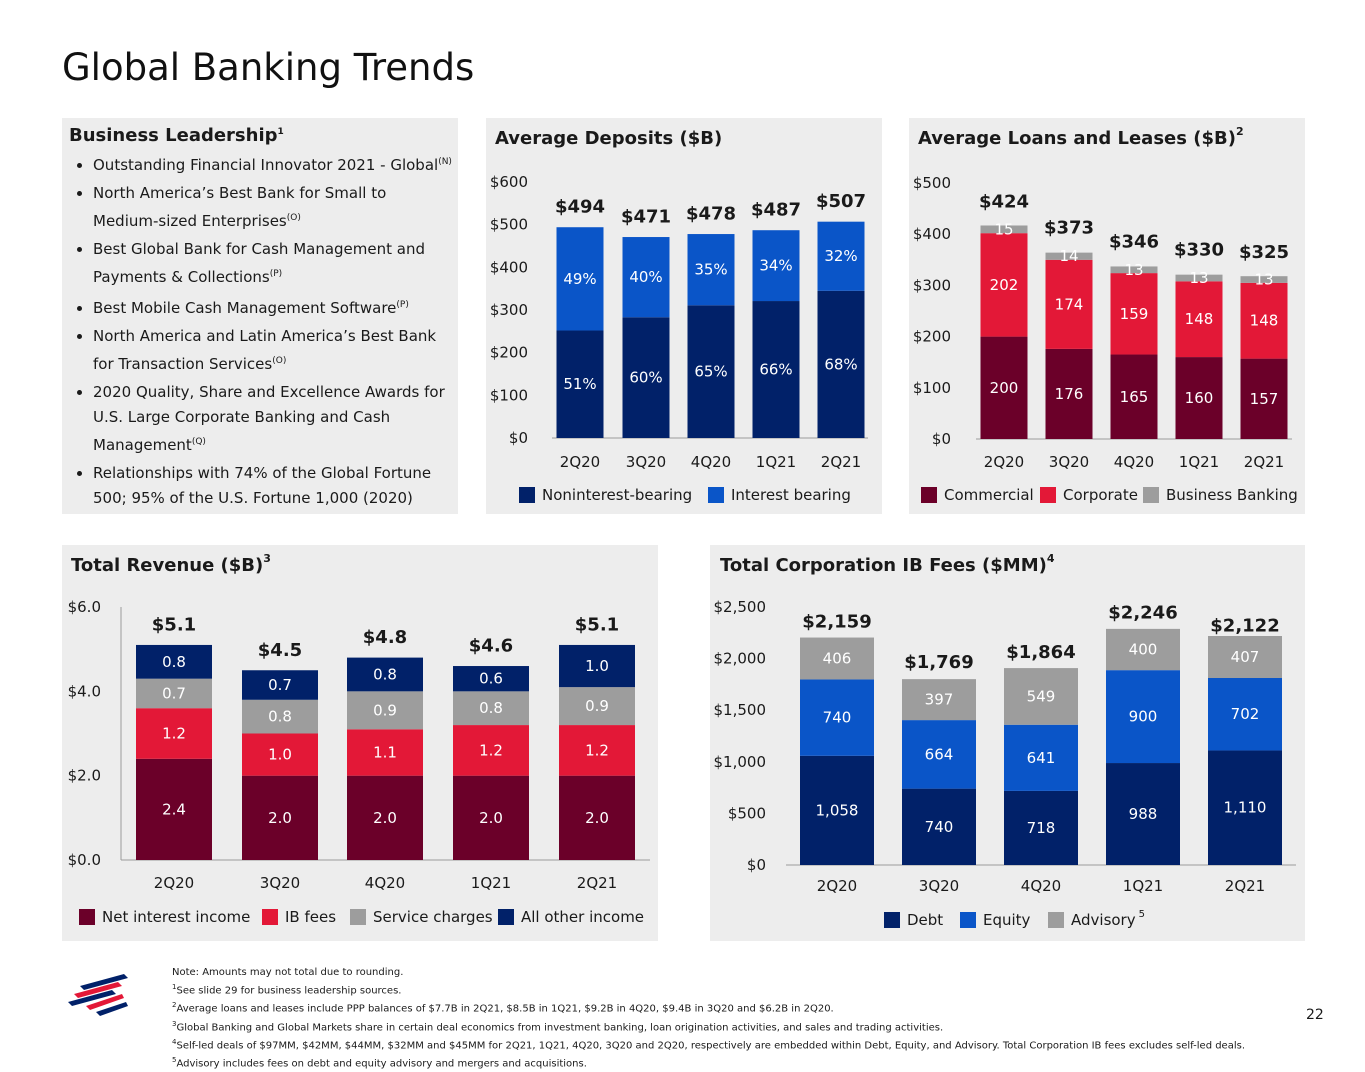 The height and width of the screenshot is (1072, 1365). Describe the element at coordinates (1232, 495) in the screenshot. I see `legend-label: Business Banking` at that location.